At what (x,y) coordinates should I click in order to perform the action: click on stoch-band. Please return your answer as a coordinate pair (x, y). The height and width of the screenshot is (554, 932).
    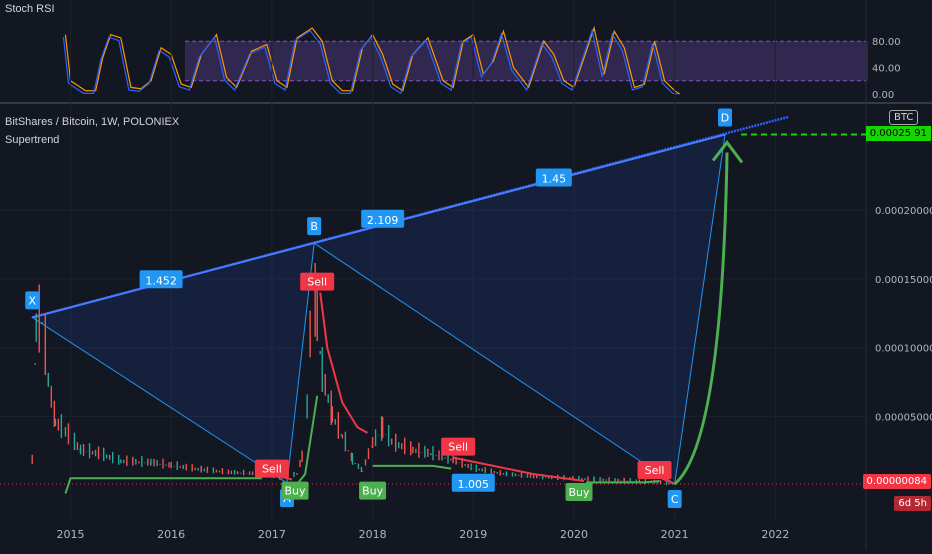
    Looking at the image, I should click on (526, 61).